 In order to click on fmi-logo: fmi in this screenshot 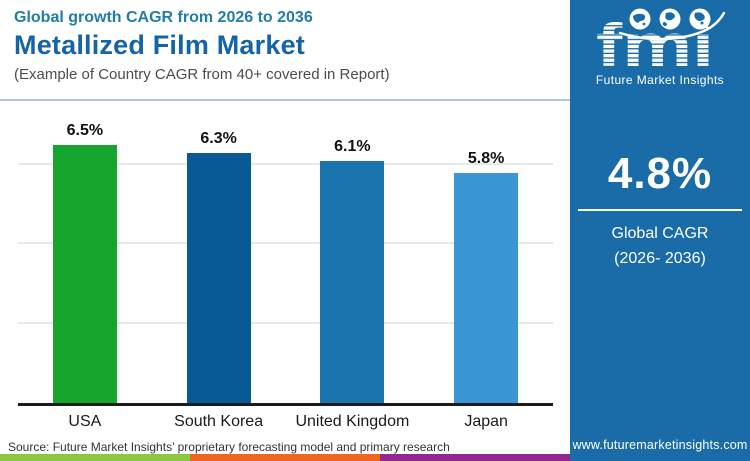, I will do `click(661, 40)`.